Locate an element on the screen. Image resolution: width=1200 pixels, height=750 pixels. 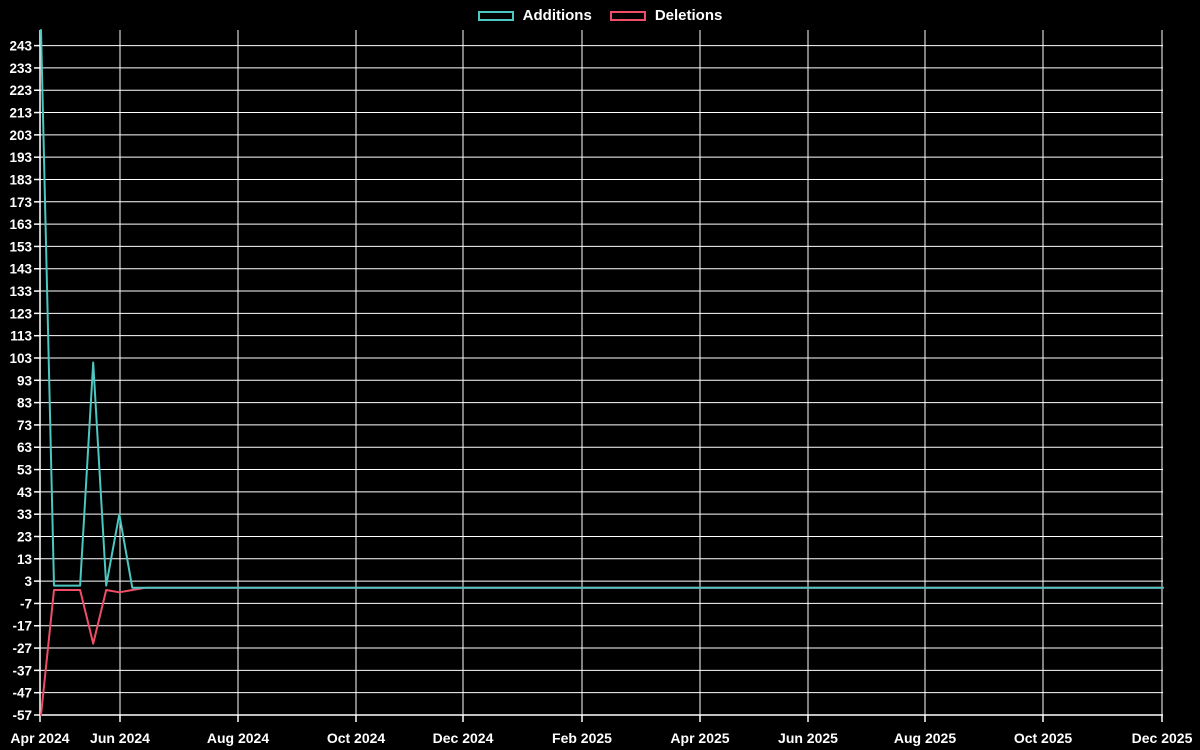
svg-text: 123 is located at coordinates (20, 313).